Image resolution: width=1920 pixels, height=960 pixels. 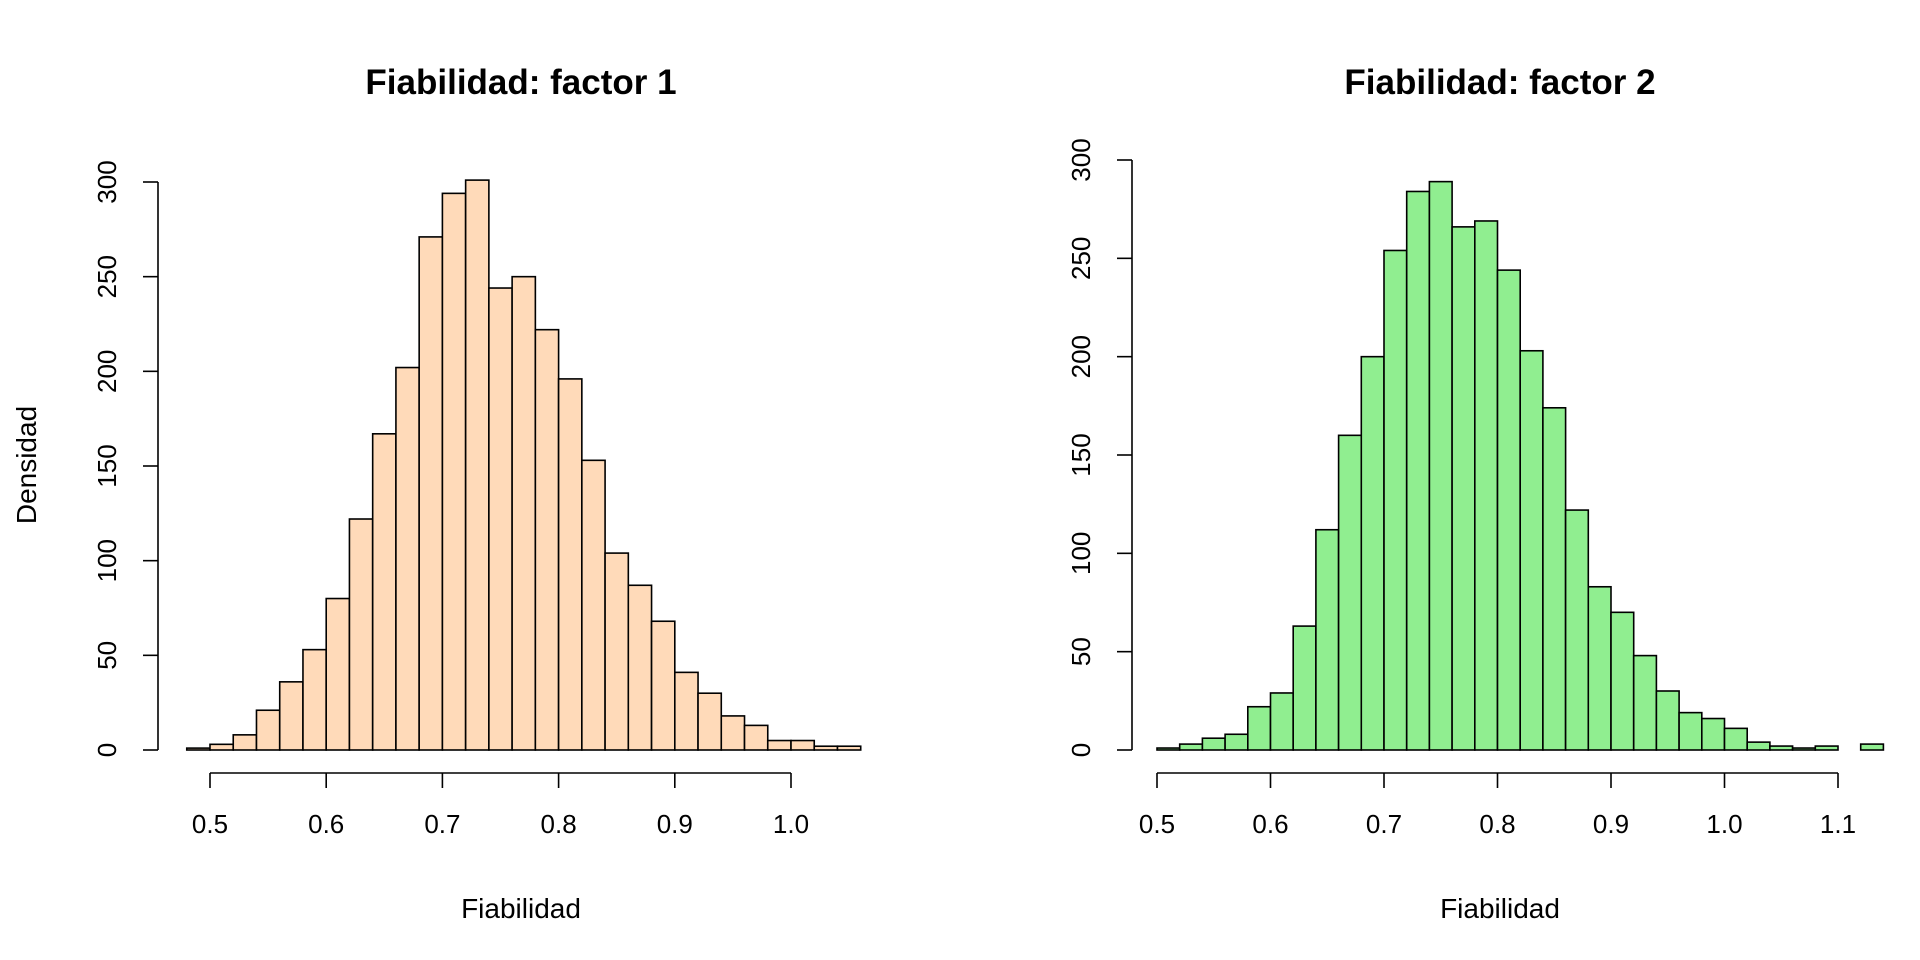 What do you see at coordinates (1099, 447) in the screenshot?
I see `y-axis: 0 50 100 150 200 250 300` at bounding box center [1099, 447].